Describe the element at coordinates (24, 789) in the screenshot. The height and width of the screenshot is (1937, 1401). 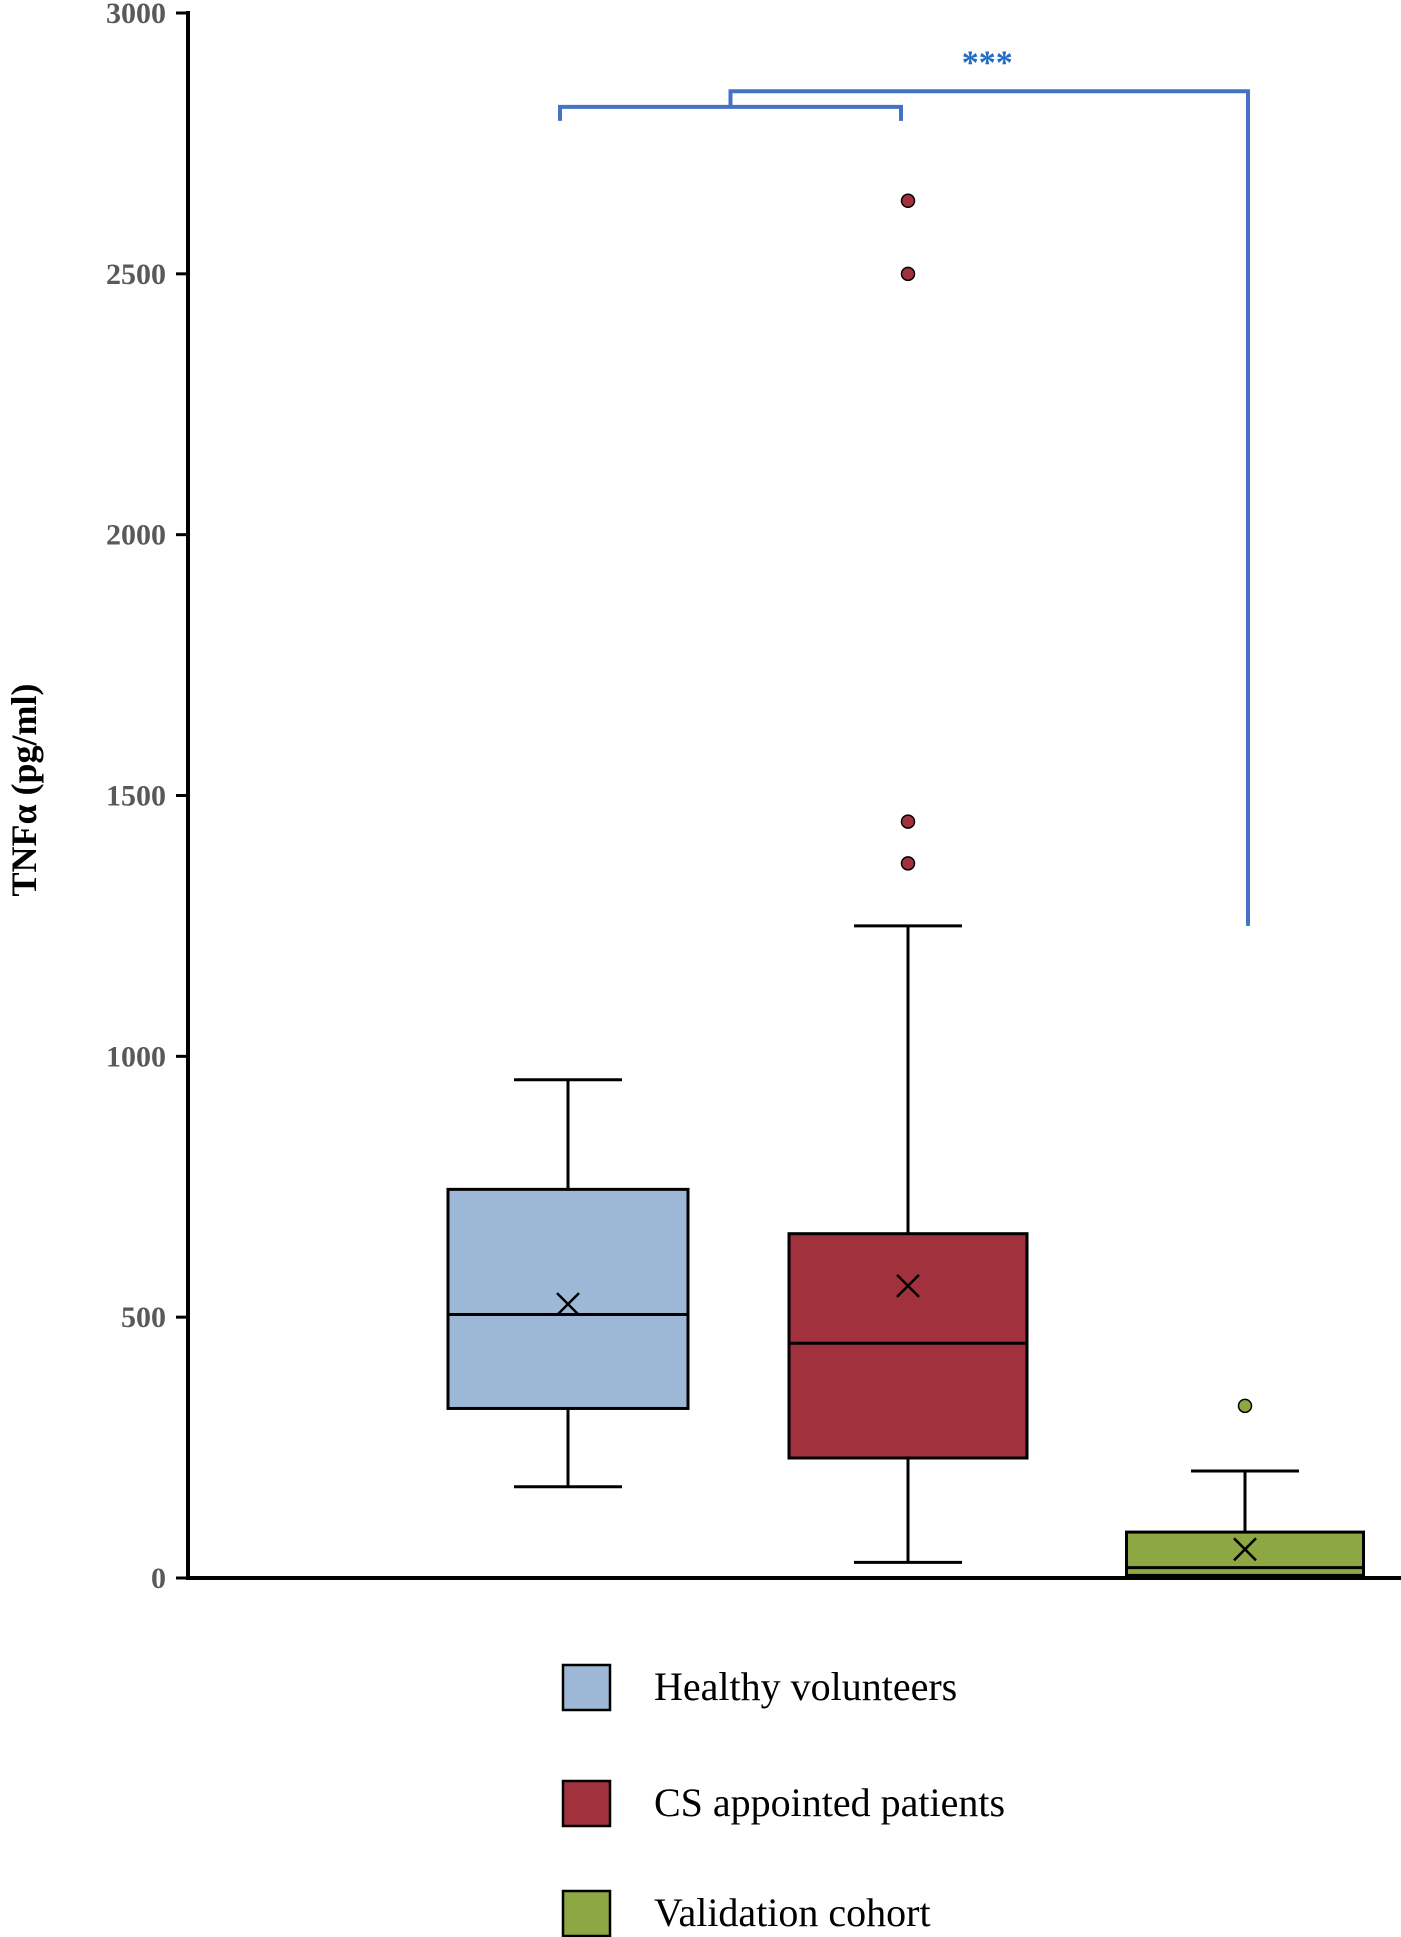
I see `y-axis-label: TNFα (pg/ml)` at that location.